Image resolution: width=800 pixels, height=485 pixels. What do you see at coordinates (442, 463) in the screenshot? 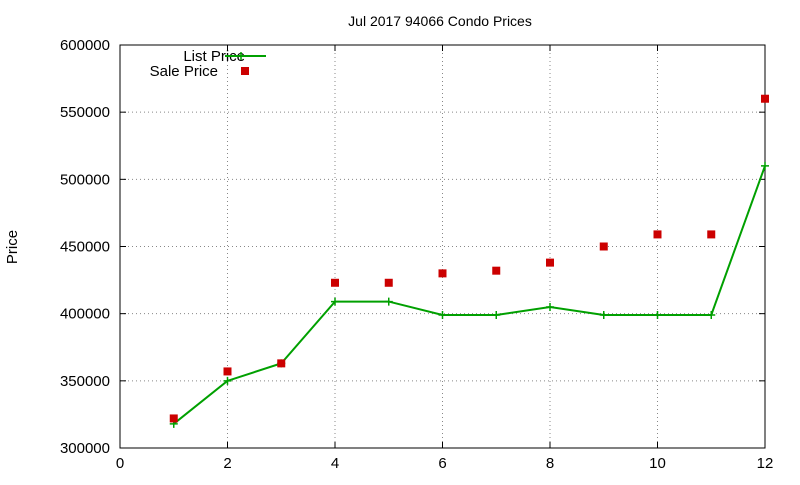
I see `x-tick-label: 6` at bounding box center [442, 463].